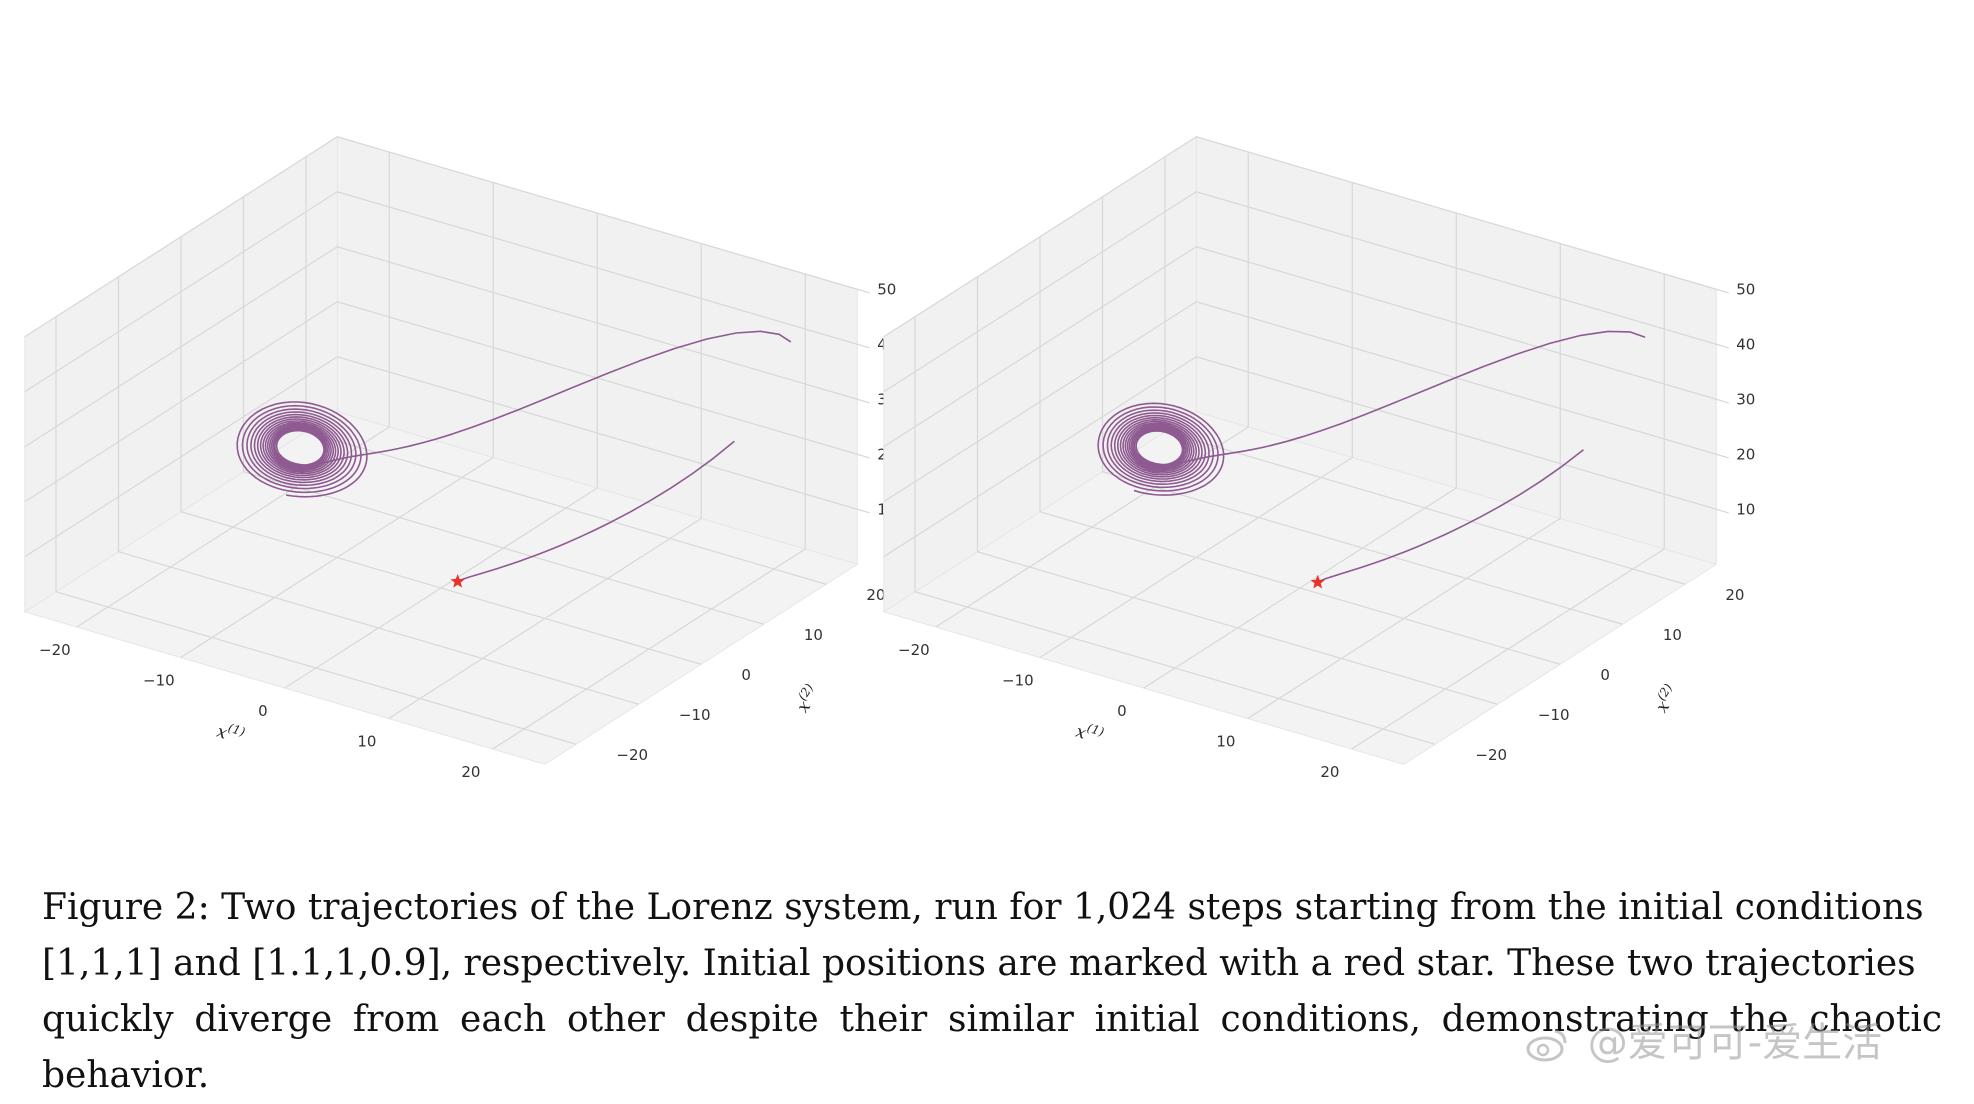 This screenshot has height=1104, width=1974. What do you see at coordinates (1745, 509) in the screenshot?
I see `z-tick-label: 10` at bounding box center [1745, 509].